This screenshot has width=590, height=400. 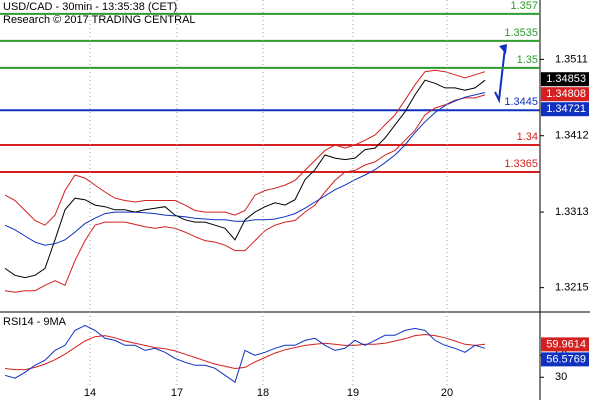 I want to click on chart-subtitle: Research © 2017 TRADING CENTRAL, so click(x=99, y=20).